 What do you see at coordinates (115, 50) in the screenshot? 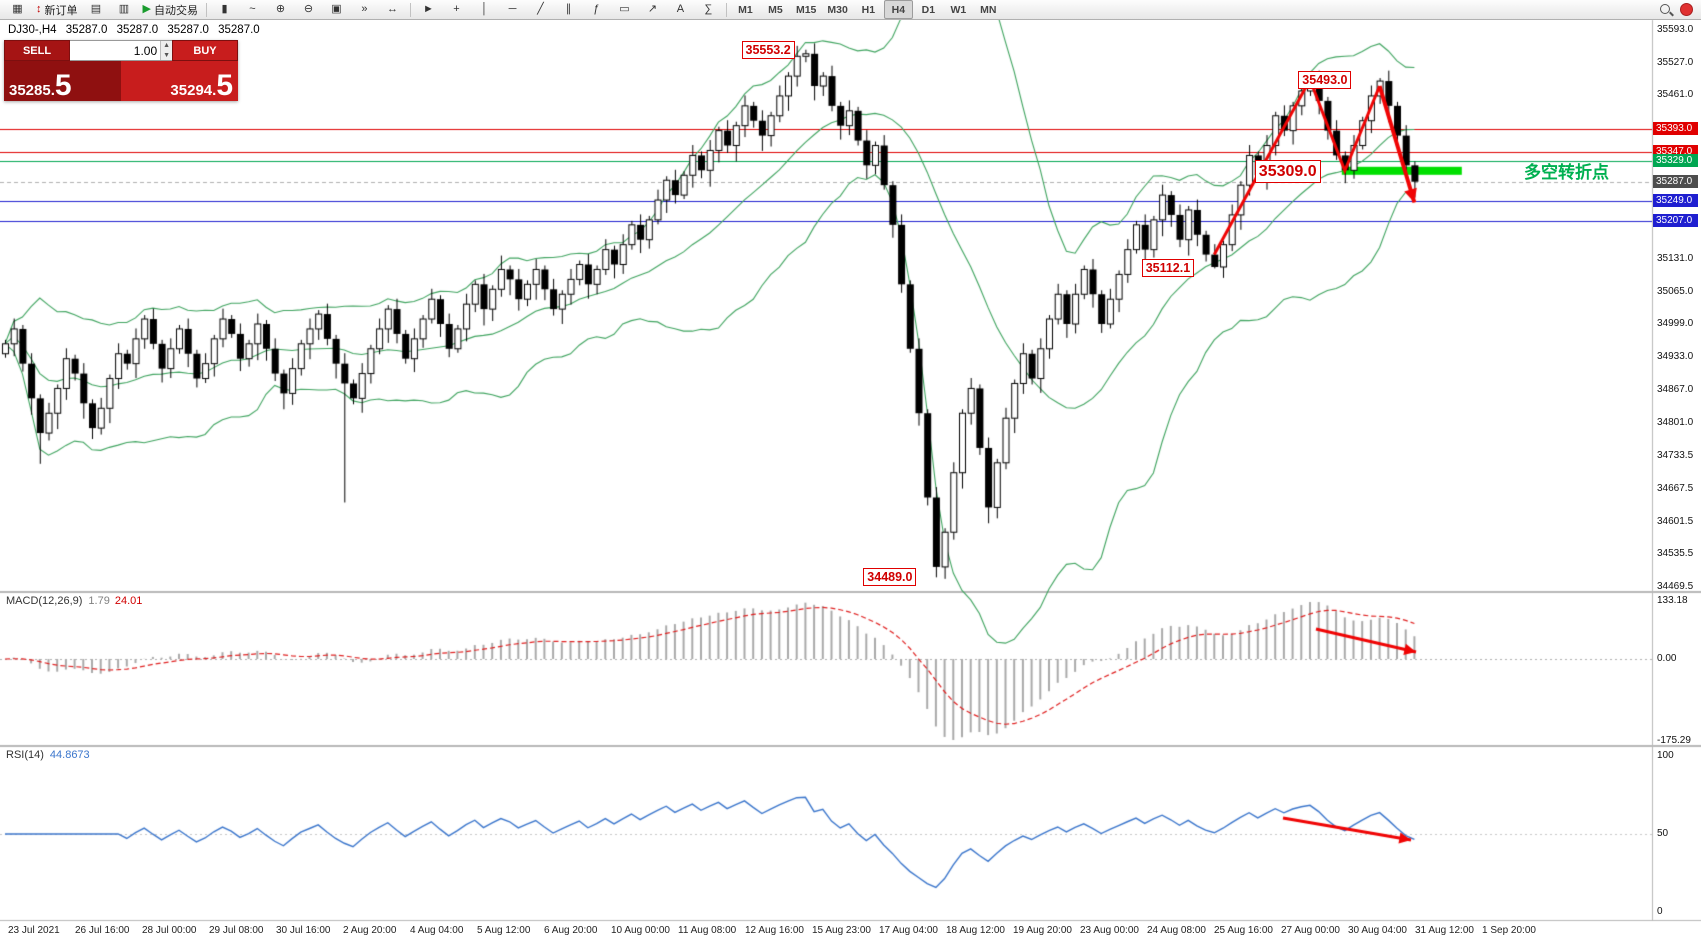
I see `lot-input` at bounding box center [115, 50].